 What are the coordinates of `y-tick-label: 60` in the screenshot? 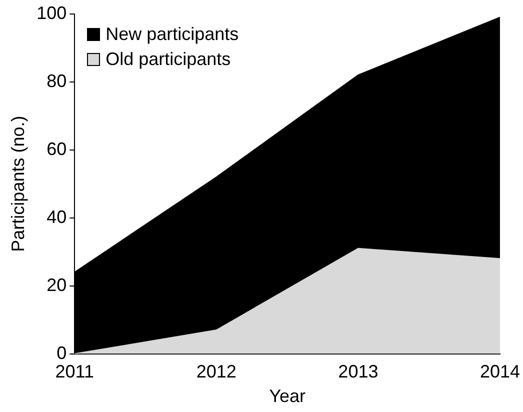 It's located at (56, 148).